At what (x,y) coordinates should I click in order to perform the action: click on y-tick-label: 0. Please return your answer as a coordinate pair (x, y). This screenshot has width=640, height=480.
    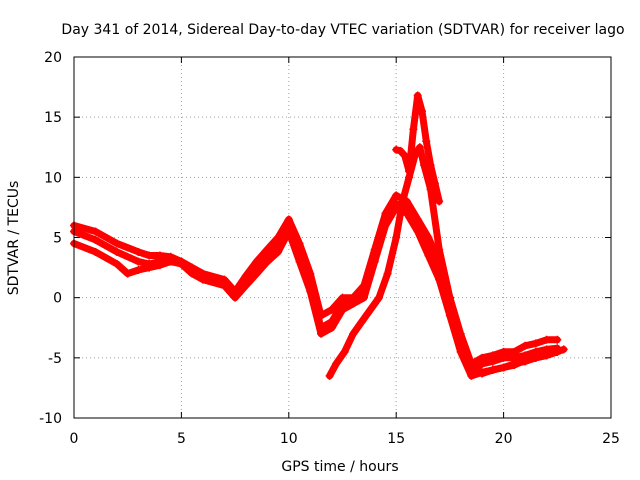
    Looking at the image, I should click on (57, 299).